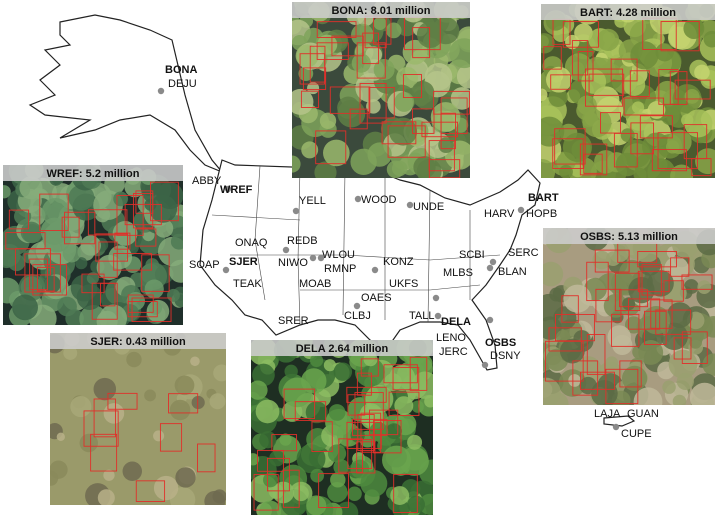 This screenshot has height=520, width=720. I want to click on site-label: SOAP, so click(204, 265).